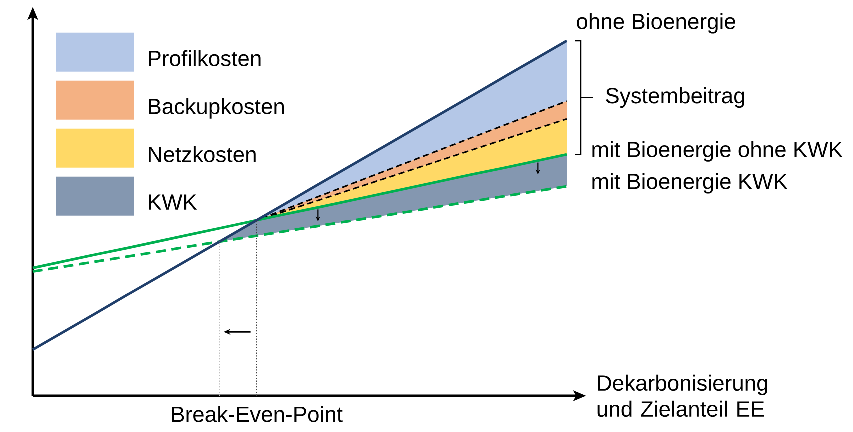 The height and width of the screenshot is (432, 853). What do you see at coordinates (173, 202) in the screenshot?
I see `legend-label: KWK` at bounding box center [173, 202].